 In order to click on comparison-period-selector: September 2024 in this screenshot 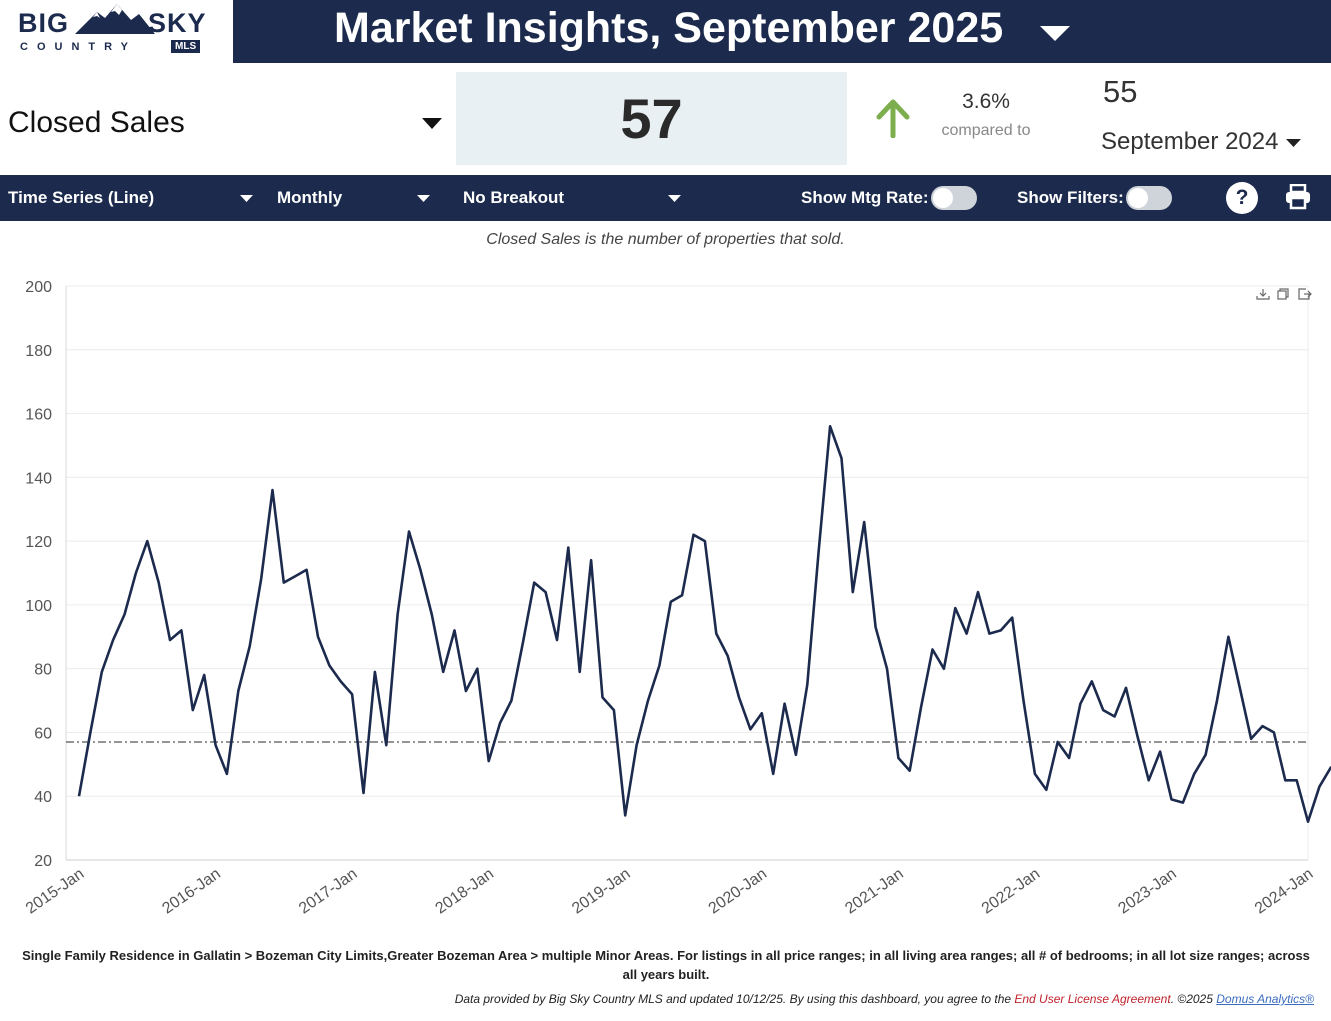, I will do `click(1190, 141)`.